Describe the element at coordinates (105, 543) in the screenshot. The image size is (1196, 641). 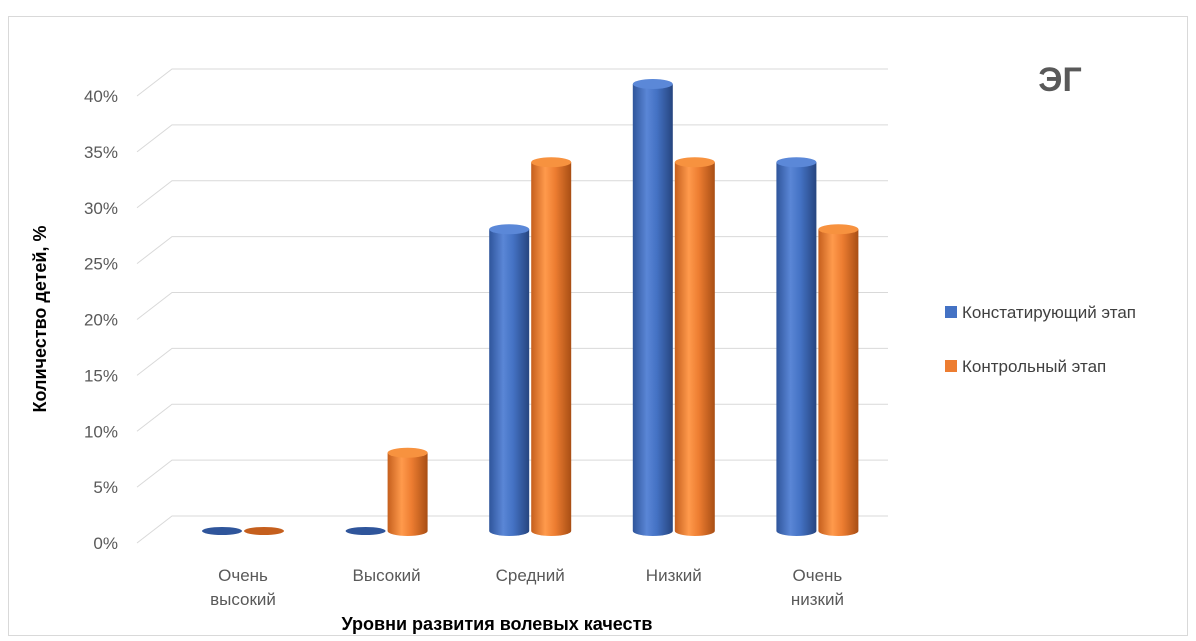
I see `y-tick-label: 0%` at that location.